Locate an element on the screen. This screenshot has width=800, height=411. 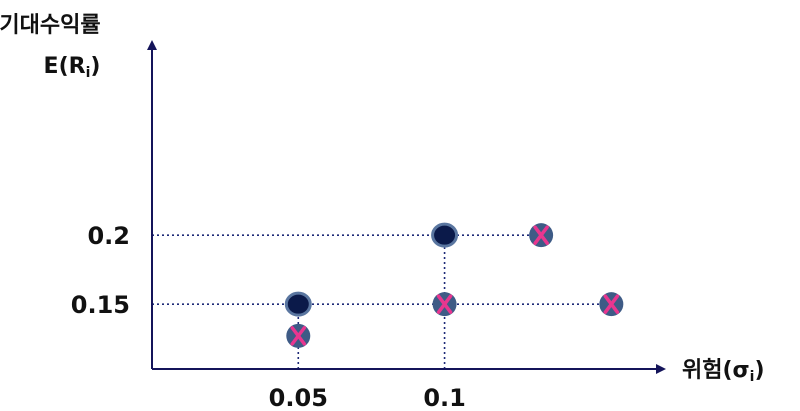
x-tick-label-1: 0.1 is located at coordinates (444, 397).